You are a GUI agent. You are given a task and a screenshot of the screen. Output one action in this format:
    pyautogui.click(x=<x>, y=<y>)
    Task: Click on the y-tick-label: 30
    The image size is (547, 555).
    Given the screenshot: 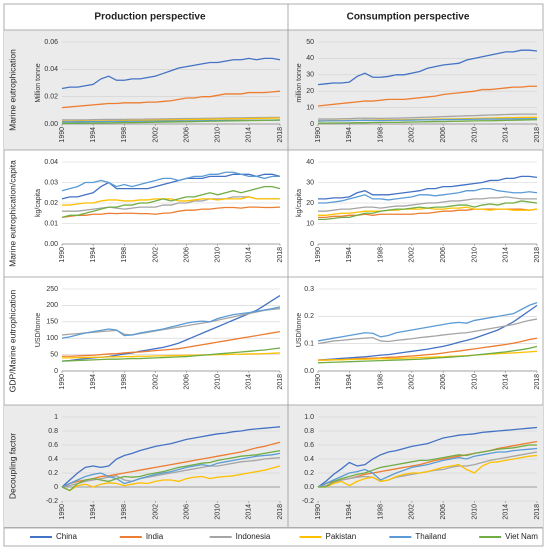 What is the action you would take?
    pyautogui.click(x=310, y=75)
    